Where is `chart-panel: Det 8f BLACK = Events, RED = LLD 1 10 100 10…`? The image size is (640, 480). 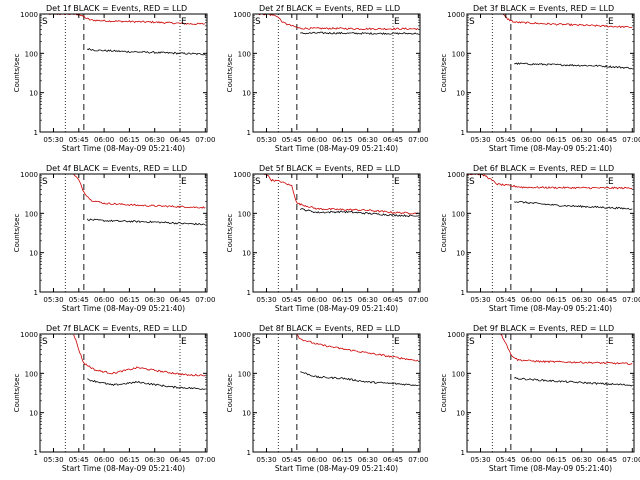 chart-panel: Det 8f BLACK = Events, RED = LLD 1 10 100 10… is located at coordinates (327, 398).